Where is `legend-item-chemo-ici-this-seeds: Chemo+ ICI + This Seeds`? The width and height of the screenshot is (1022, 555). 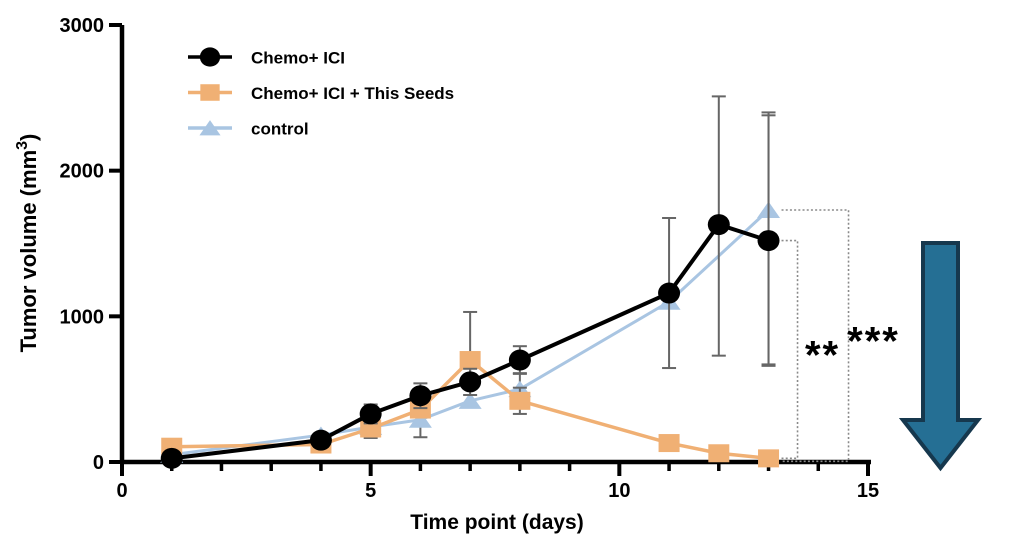
legend-item-chemo-ici-this-seeds: Chemo+ ICI + This Seeds is located at coordinates (321, 93).